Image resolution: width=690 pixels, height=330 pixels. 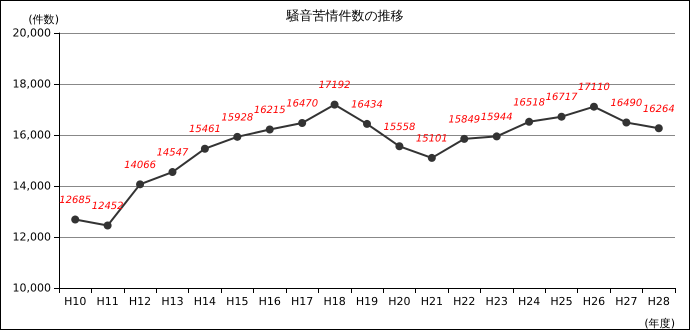 I want to click on x-tick-label: H21, so click(x=431, y=301).